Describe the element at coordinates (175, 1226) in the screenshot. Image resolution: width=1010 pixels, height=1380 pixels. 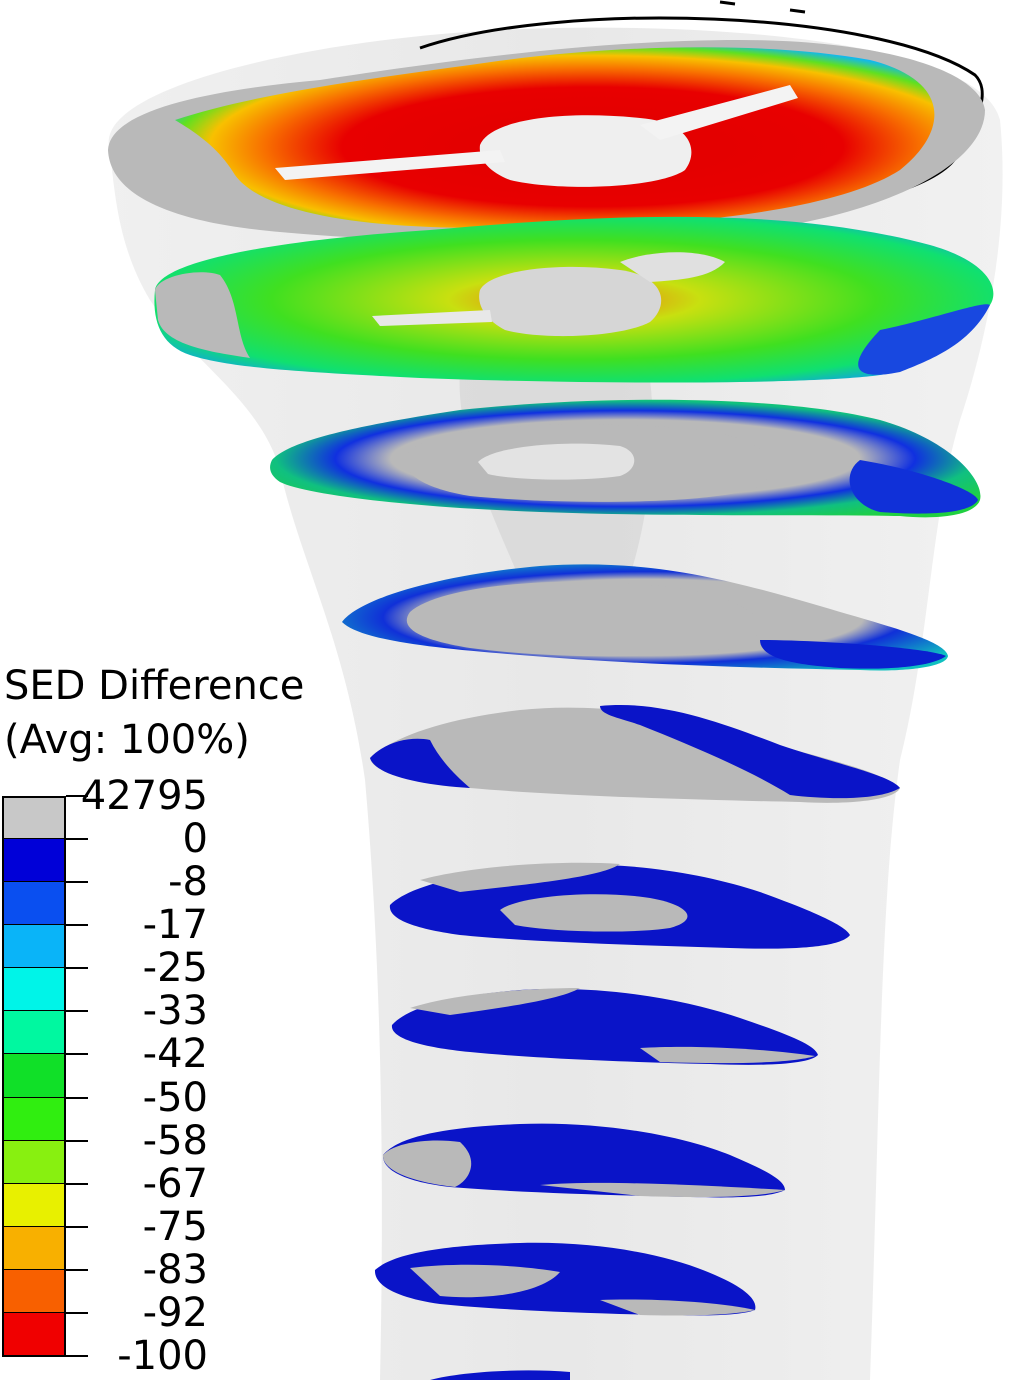
I see `legend-tick-label: -75` at that location.